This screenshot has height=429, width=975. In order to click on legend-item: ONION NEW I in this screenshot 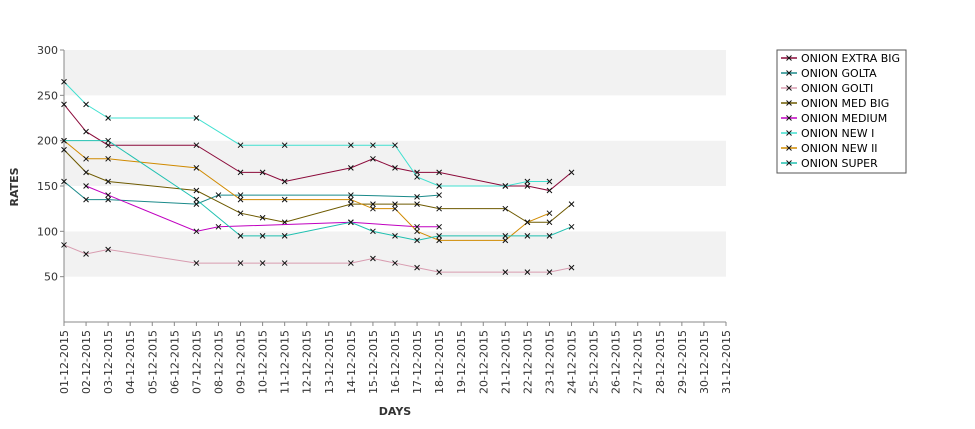, I will do `click(827, 133)`.